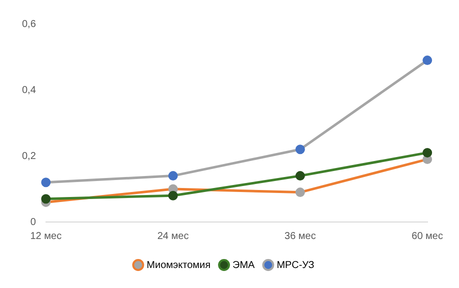 This screenshot has height=288, width=459. I want to click on y-tick-label: 0,6, so click(29, 24).